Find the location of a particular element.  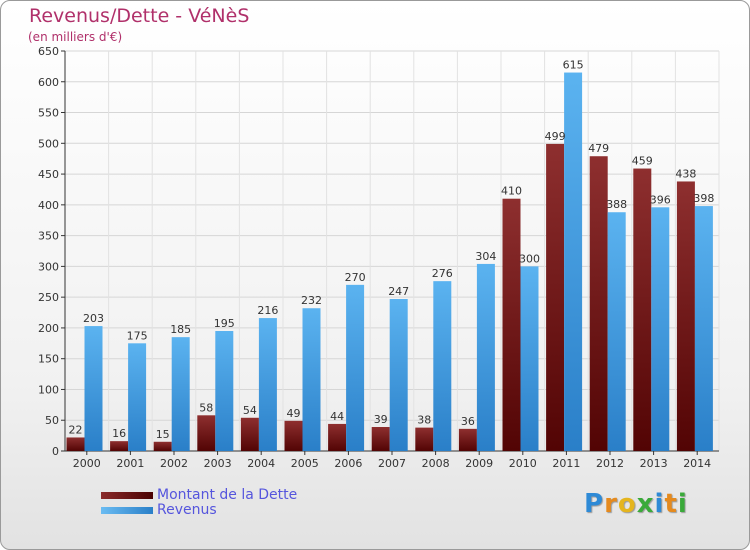

y-tick-label: 350 is located at coordinates (48, 236).